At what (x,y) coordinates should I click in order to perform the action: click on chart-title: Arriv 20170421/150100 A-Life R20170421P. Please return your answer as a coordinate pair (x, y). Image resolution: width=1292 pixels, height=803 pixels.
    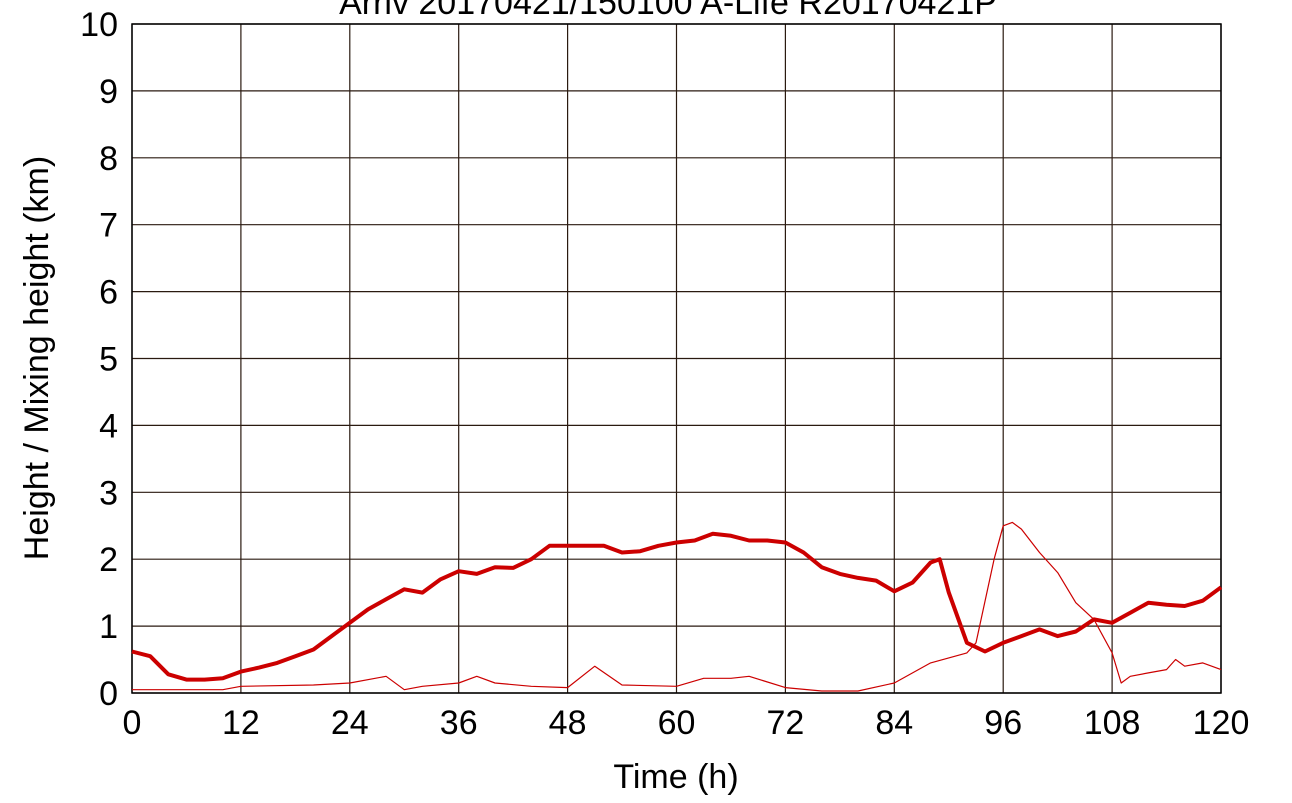
    Looking at the image, I should click on (668, 11).